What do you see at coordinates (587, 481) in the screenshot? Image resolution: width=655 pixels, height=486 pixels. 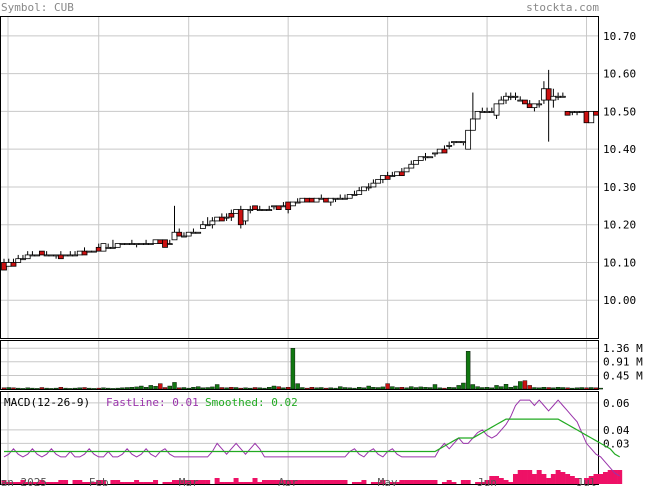 I see `x-axis-label: Jul` at bounding box center [587, 481].